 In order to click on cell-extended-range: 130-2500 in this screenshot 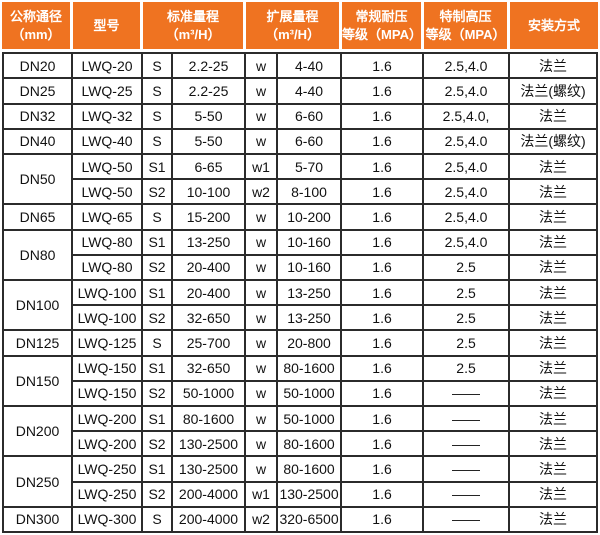, I will do `click(310, 495)`.